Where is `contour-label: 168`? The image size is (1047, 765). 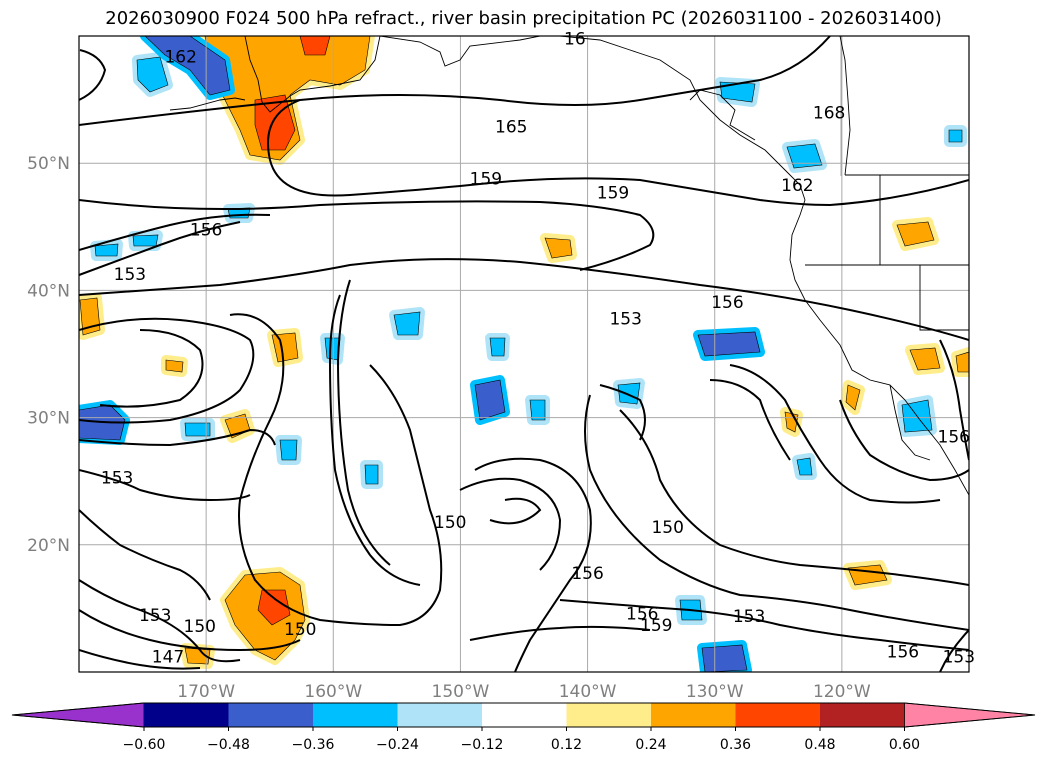
contour-label: 168 is located at coordinates (829, 113).